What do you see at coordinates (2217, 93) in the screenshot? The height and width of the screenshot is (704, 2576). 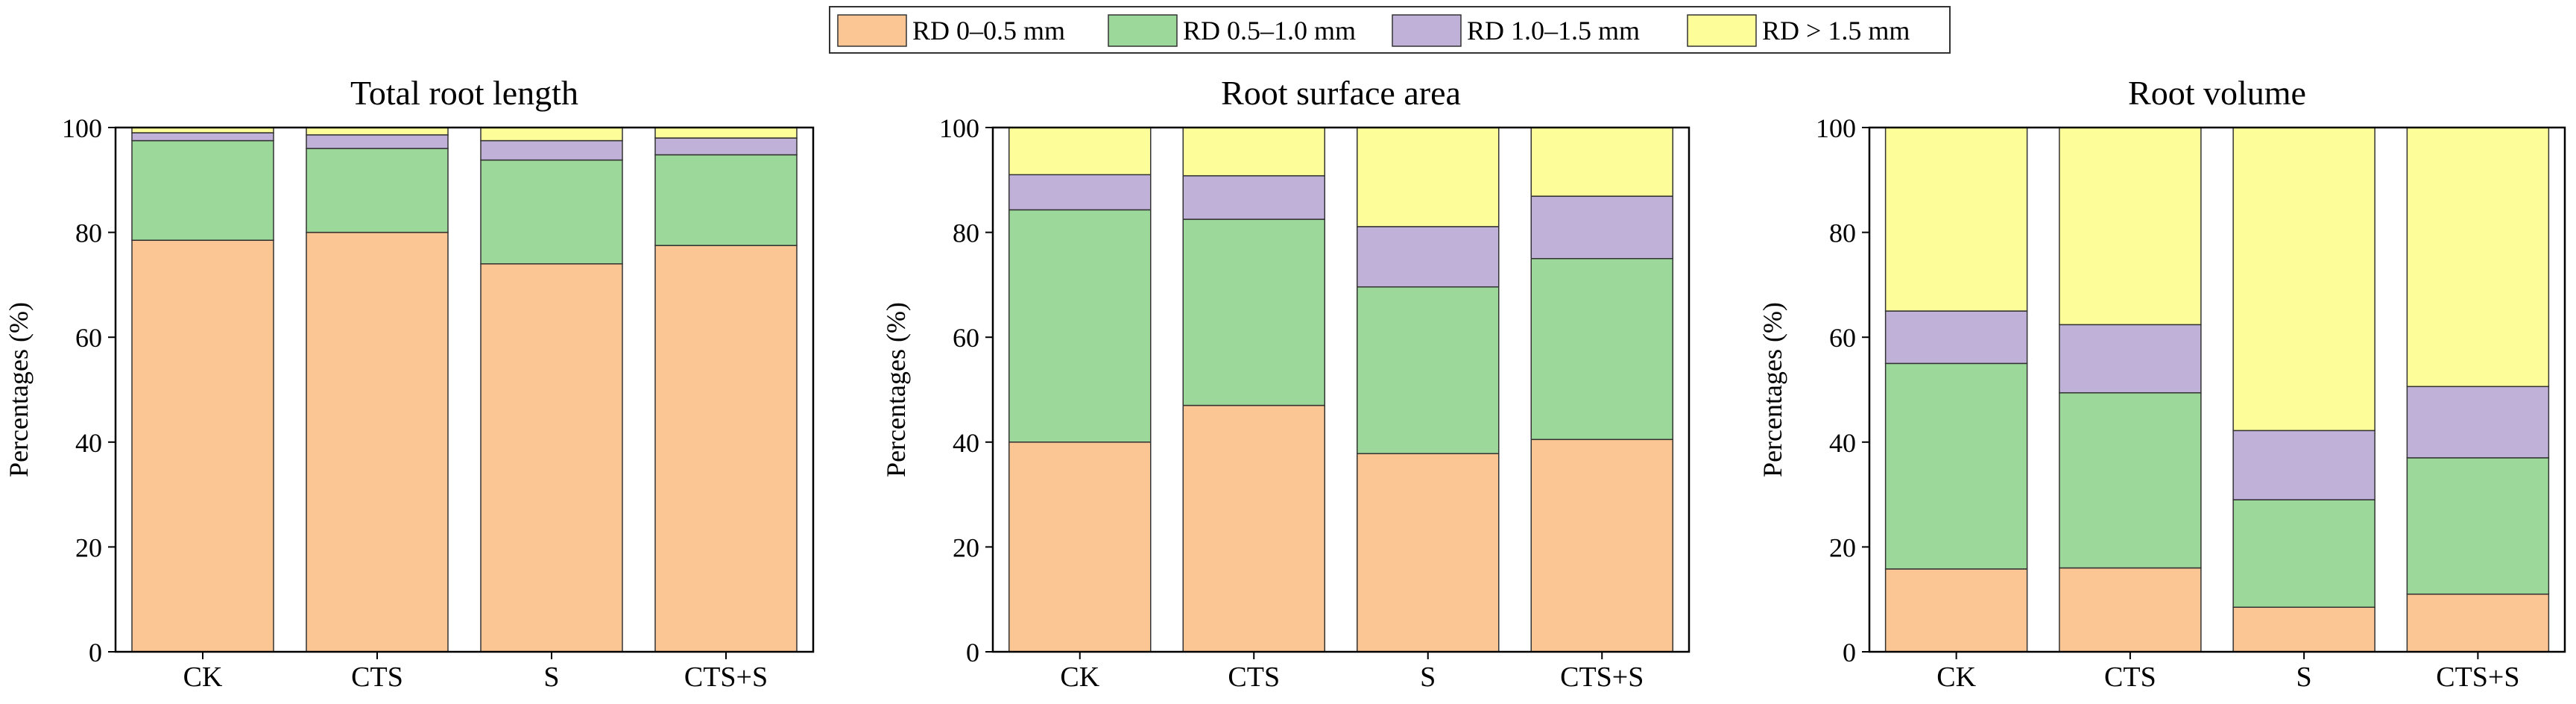 I see `chart-title: Root volume` at bounding box center [2217, 93].